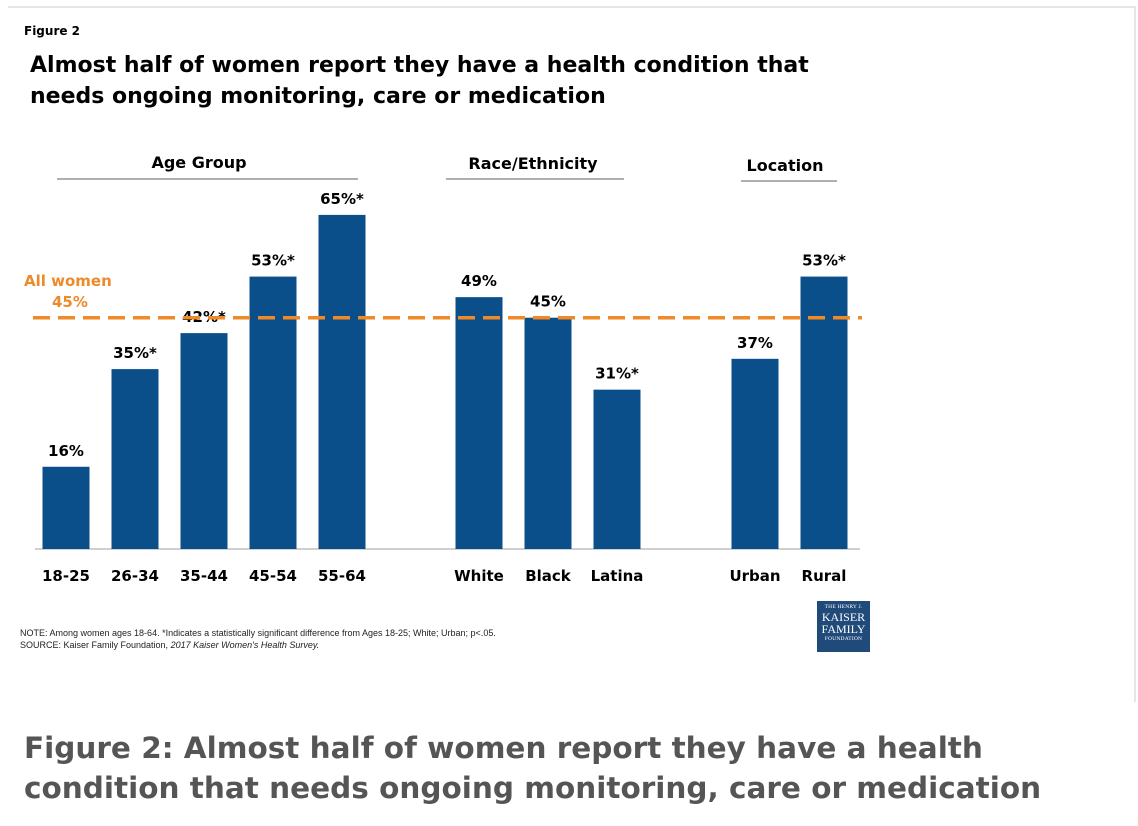  I want to click on group-header-age-group: Age Group, so click(198, 162).